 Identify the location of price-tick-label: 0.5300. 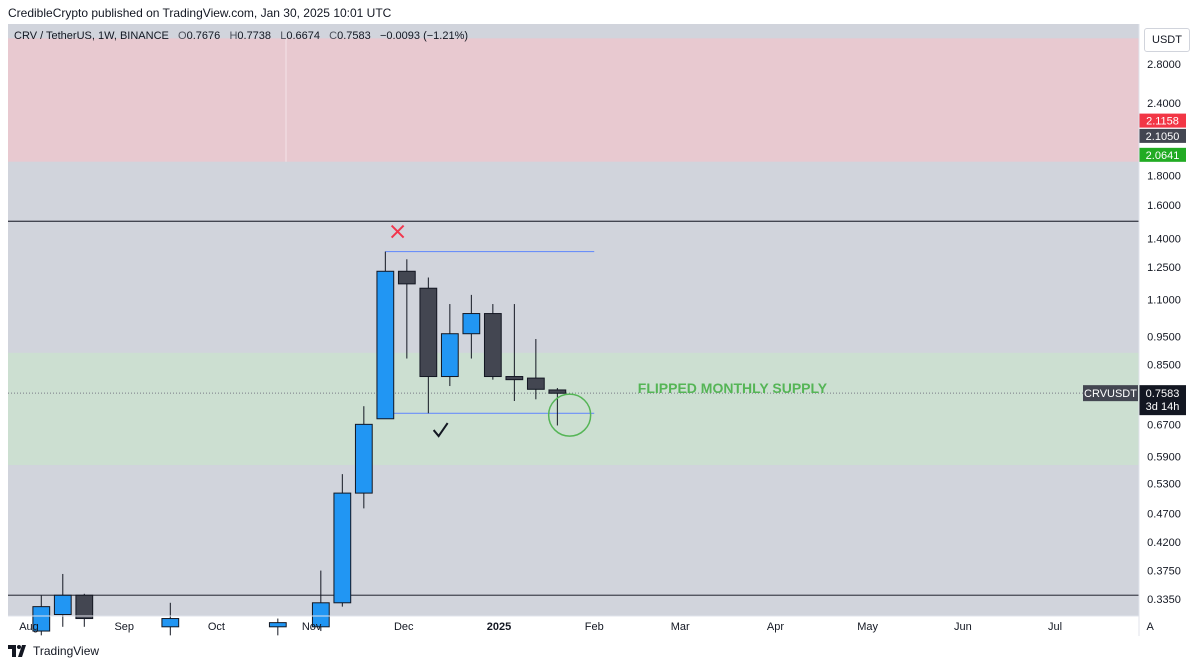
(1164, 484).